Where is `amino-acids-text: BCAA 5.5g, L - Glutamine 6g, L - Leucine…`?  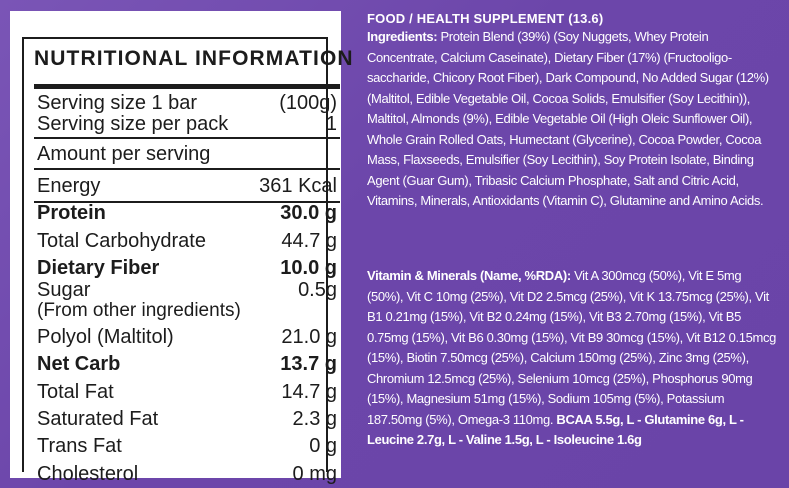
amino-acids-text: BCAA 5.5g, L - Glutamine 6g, L - Leucine… is located at coordinates (555, 429).